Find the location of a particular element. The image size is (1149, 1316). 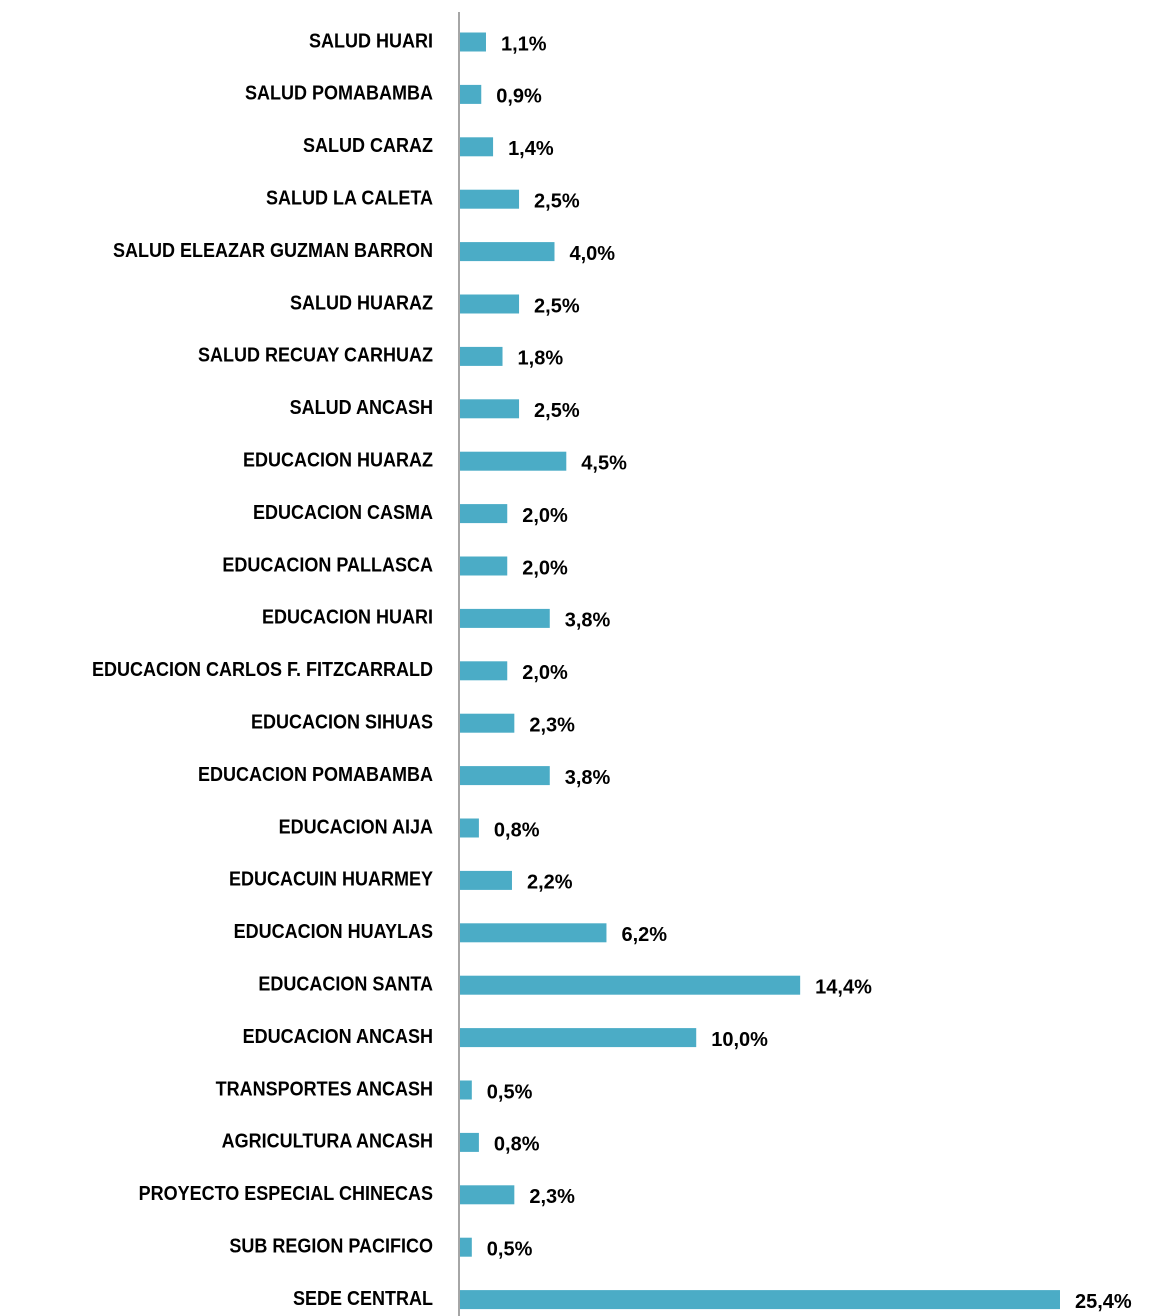

category-label: EDUCACION HUARAZ is located at coordinates (338, 460).